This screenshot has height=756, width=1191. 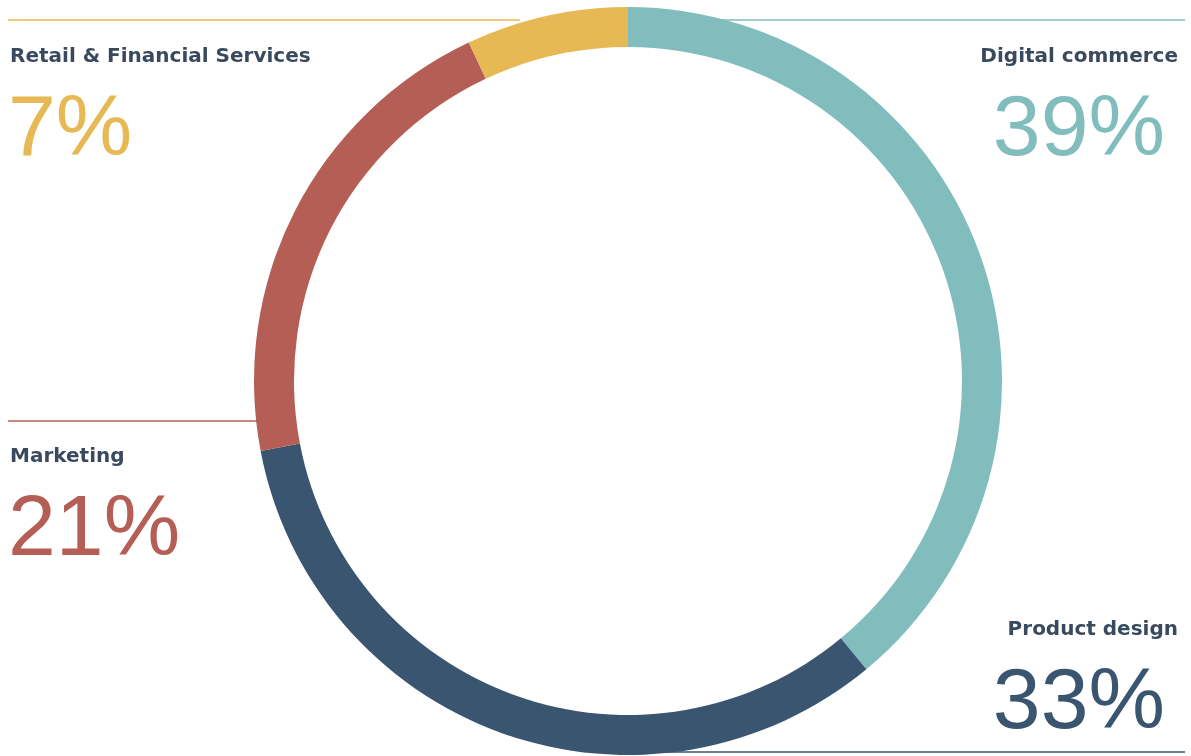 What do you see at coordinates (1078, 698) in the screenshot?
I see `data-label: 33%` at bounding box center [1078, 698].